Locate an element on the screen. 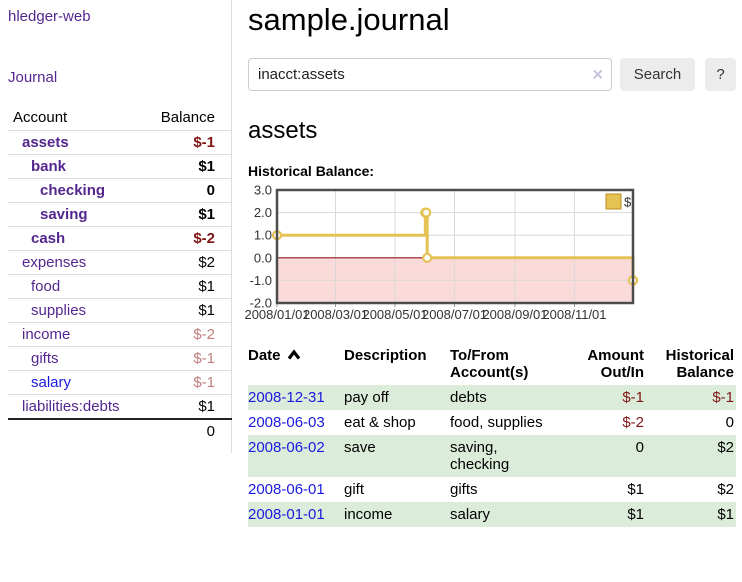  account-link-saving: saving is located at coordinates (64, 214).